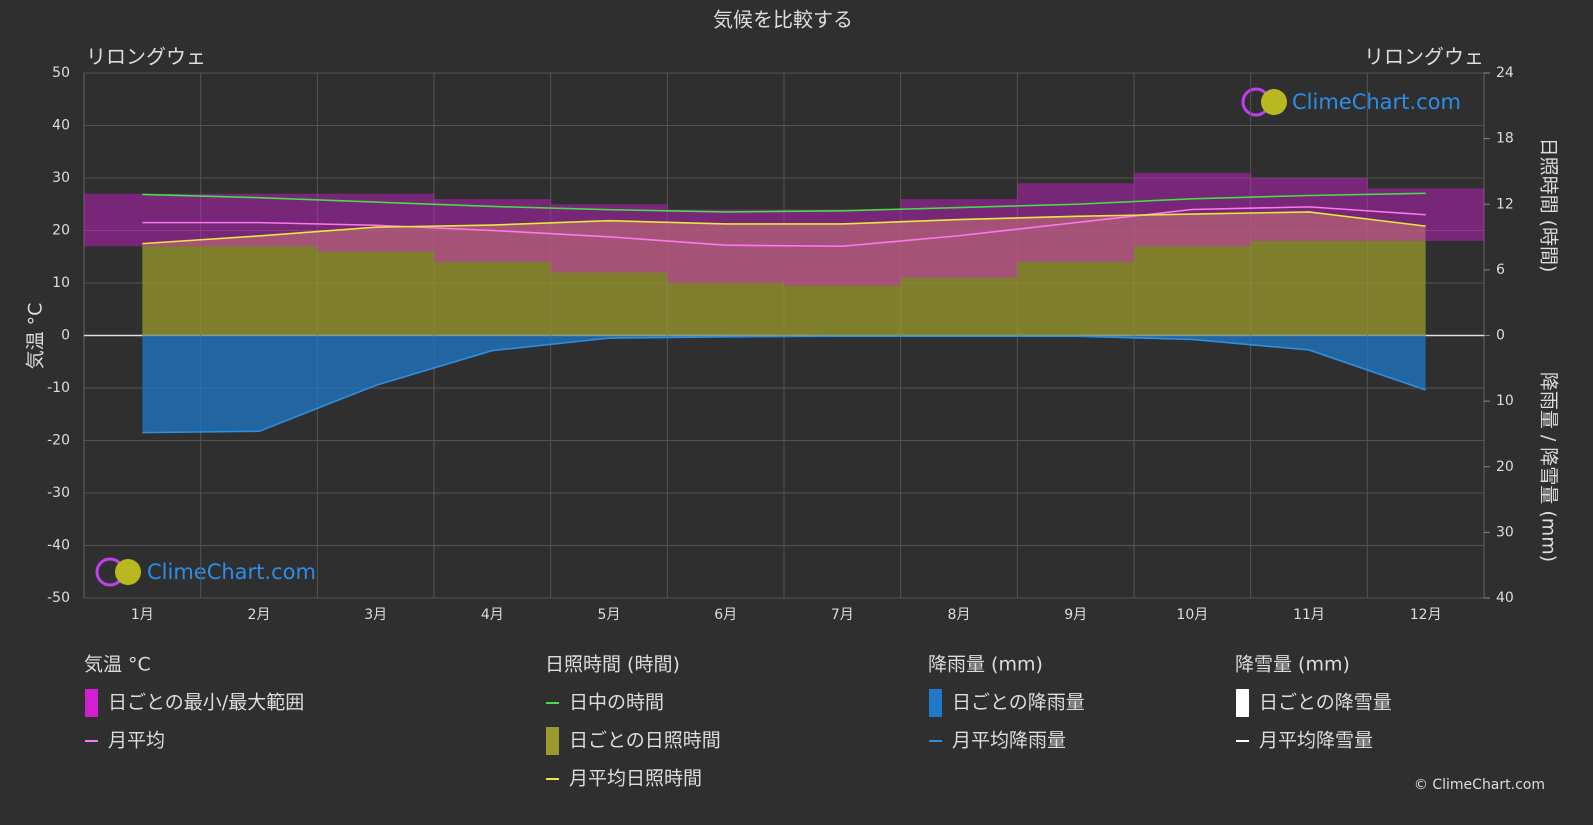 The height and width of the screenshot is (825, 1593). Describe the element at coordinates (1549, 205) in the screenshot. I see `y2-axis-title: 日照時間 (時間)` at that location.